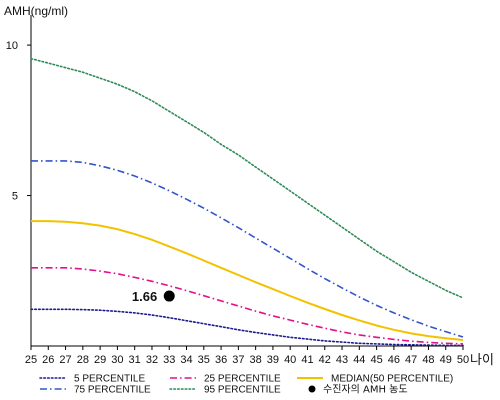  Describe the element at coordinates (169, 360) in the screenshot. I see `x-tick-label: 33` at that location.